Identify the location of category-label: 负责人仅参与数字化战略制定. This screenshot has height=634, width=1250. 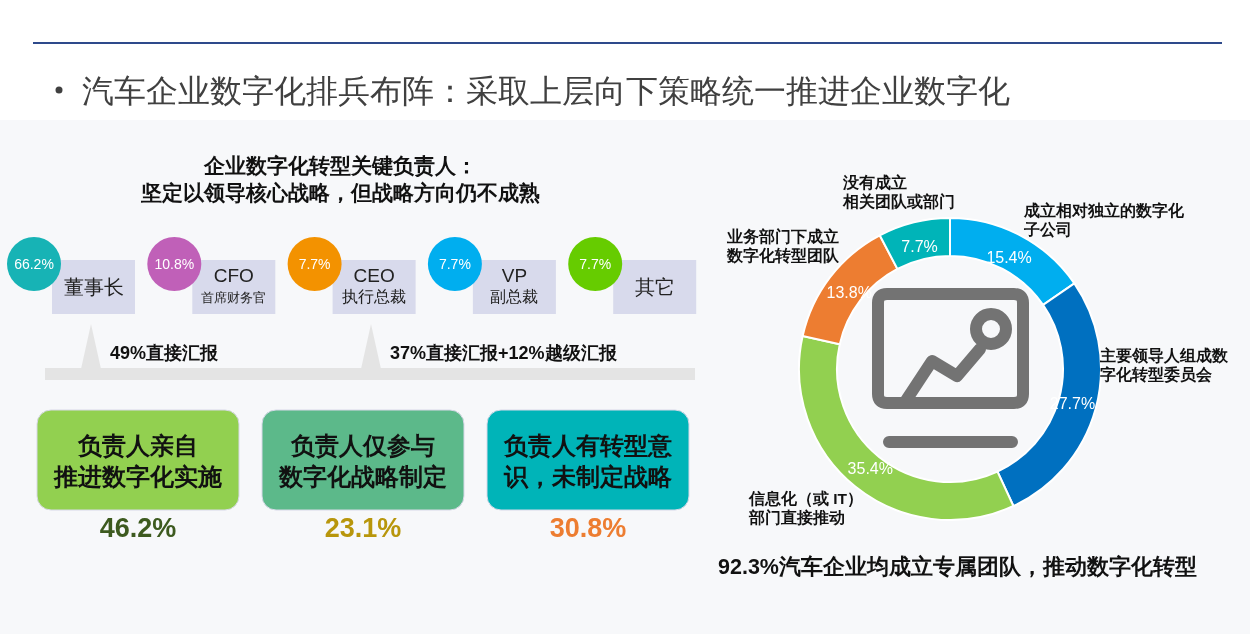
(362, 460).